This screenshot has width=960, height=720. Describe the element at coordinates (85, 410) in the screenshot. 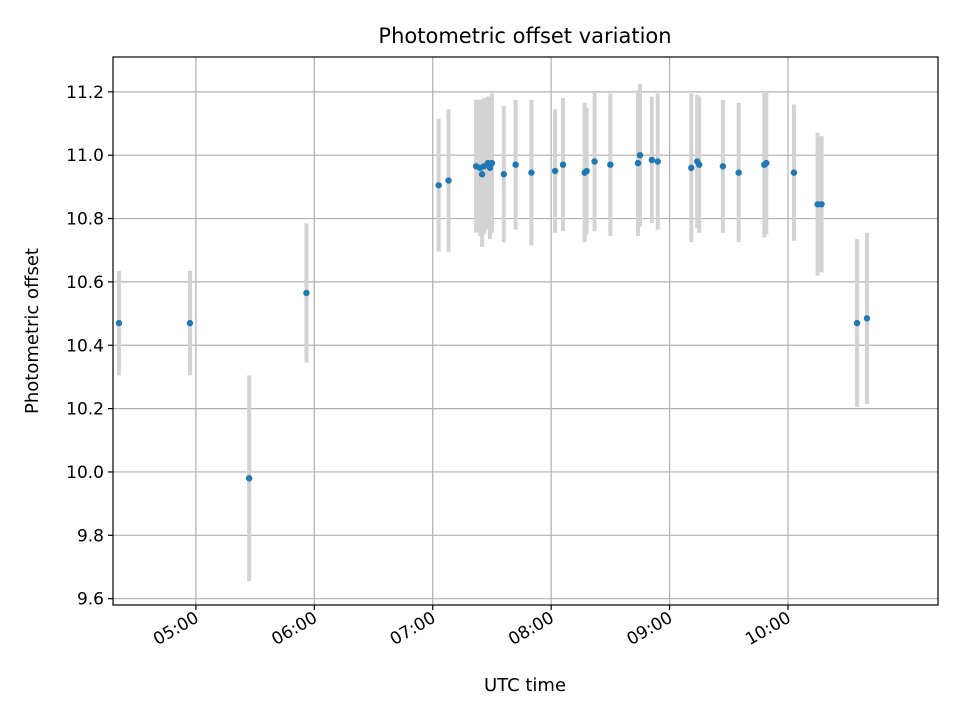

I see `y-tick-label: 10.2` at that location.